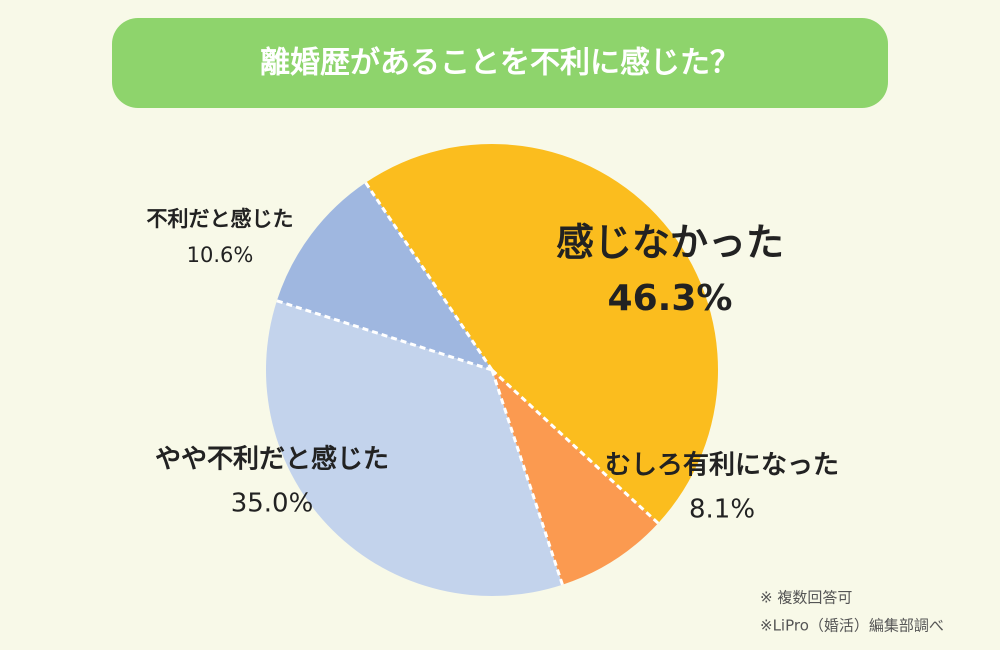  Describe the element at coordinates (272, 504) in the screenshot. I see `value-label: 35.0%` at that location.